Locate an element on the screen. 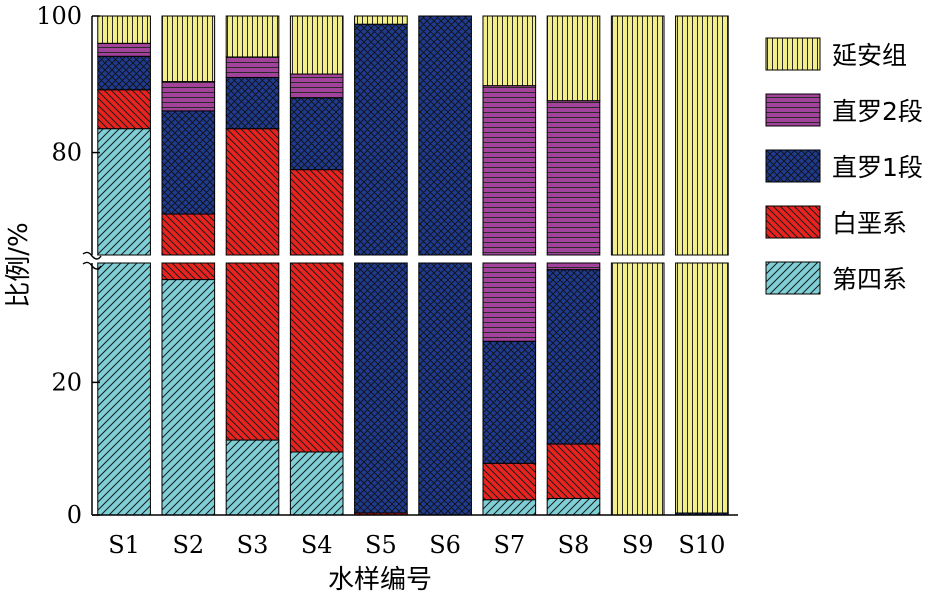 Image resolution: width=951 pixels, height=598 pixels. y-tick-label: 100 is located at coordinates (59, 16).